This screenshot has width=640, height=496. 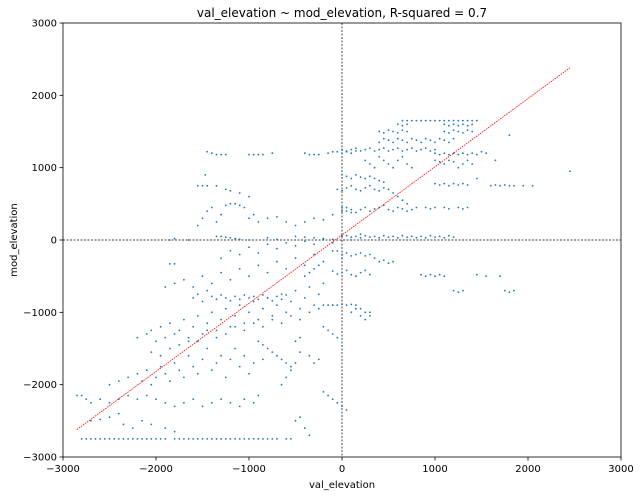 I want to click on x-tick-label: −1000, so click(x=249, y=469).